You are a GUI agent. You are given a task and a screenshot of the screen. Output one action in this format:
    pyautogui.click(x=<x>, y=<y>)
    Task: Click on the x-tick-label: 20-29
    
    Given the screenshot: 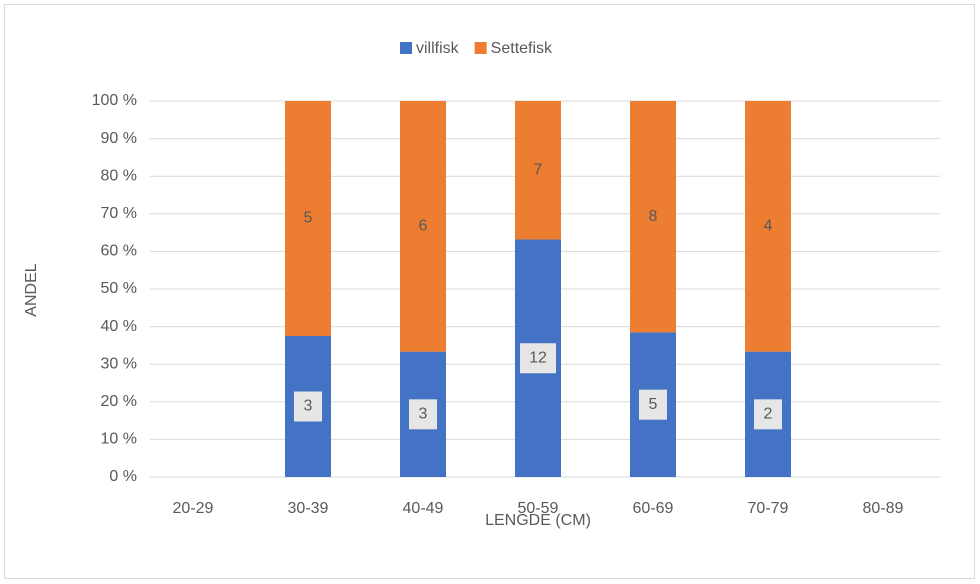 What is the action you would take?
    pyautogui.click(x=193, y=508)
    